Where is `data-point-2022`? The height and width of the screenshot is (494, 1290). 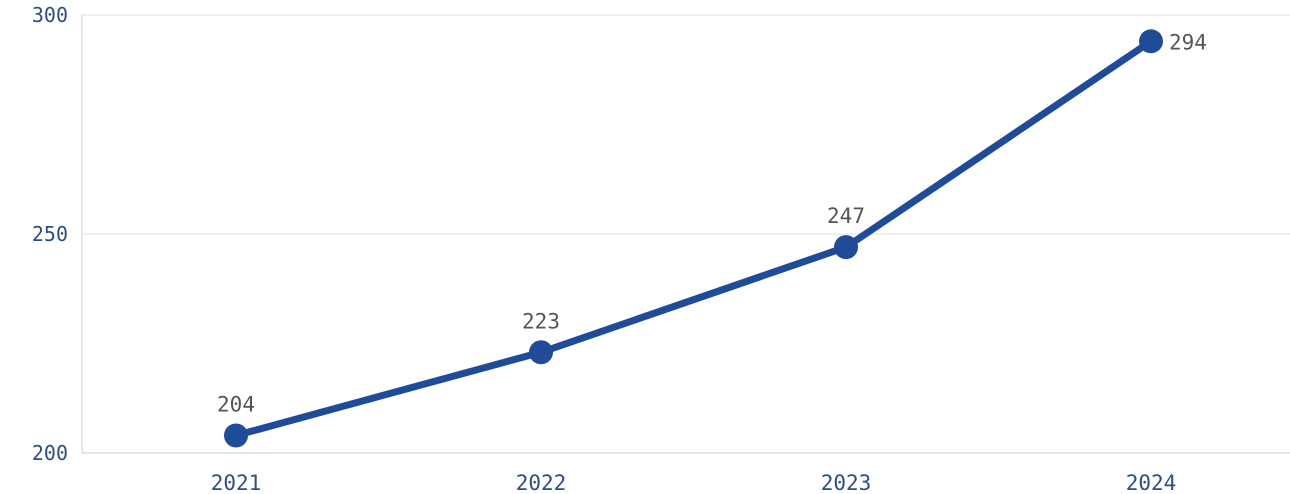
data-point-2022 is located at coordinates (541, 352).